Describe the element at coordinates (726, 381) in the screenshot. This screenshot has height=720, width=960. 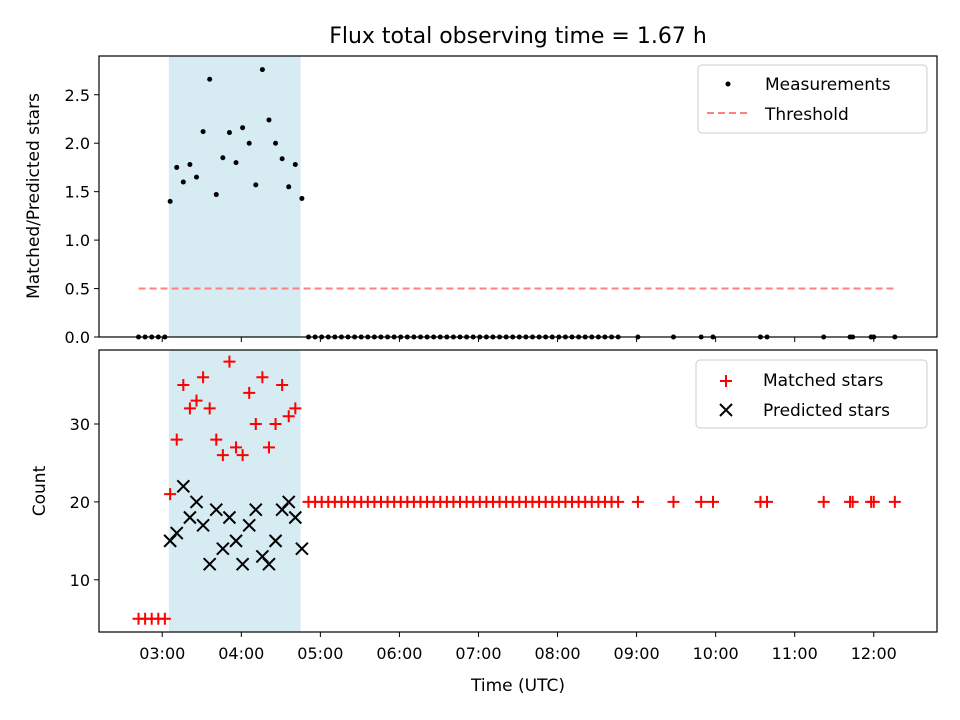
I see `legend-matched-stars-marker` at that location.